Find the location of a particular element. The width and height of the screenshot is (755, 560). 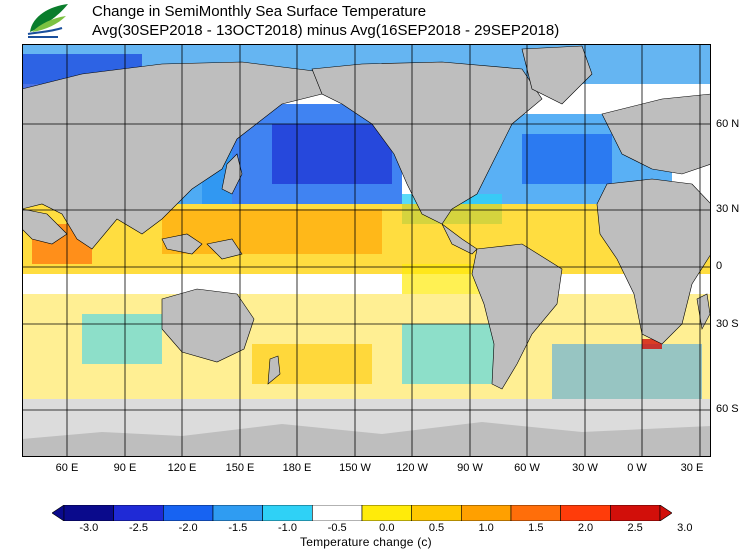

cwb-leaf-logo-icon is located at coordinates (47, 21).